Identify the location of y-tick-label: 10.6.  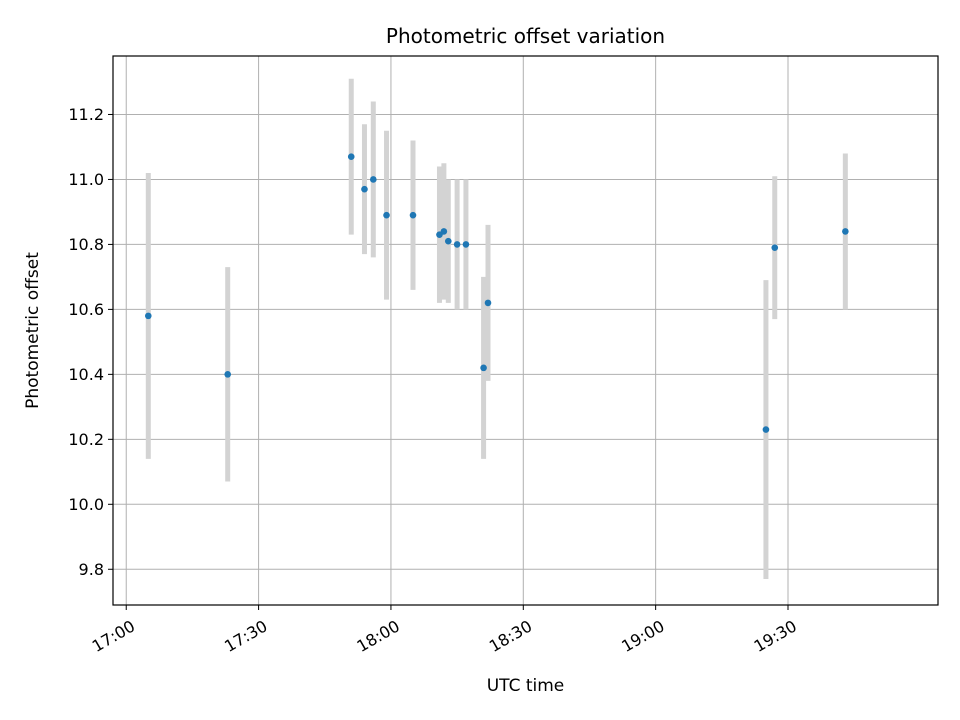
(86, 309).